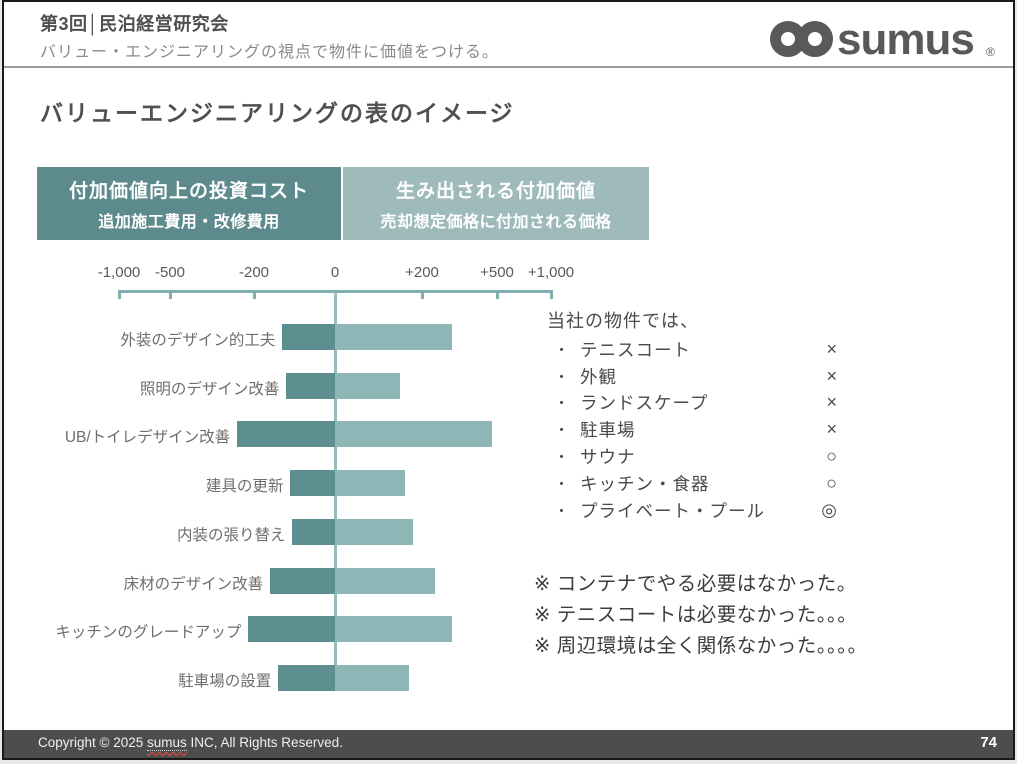 The width and height of the screenshot is (1017, 764). I want to click on property-item: ・ランドスケープ ×, so click(696, 403).